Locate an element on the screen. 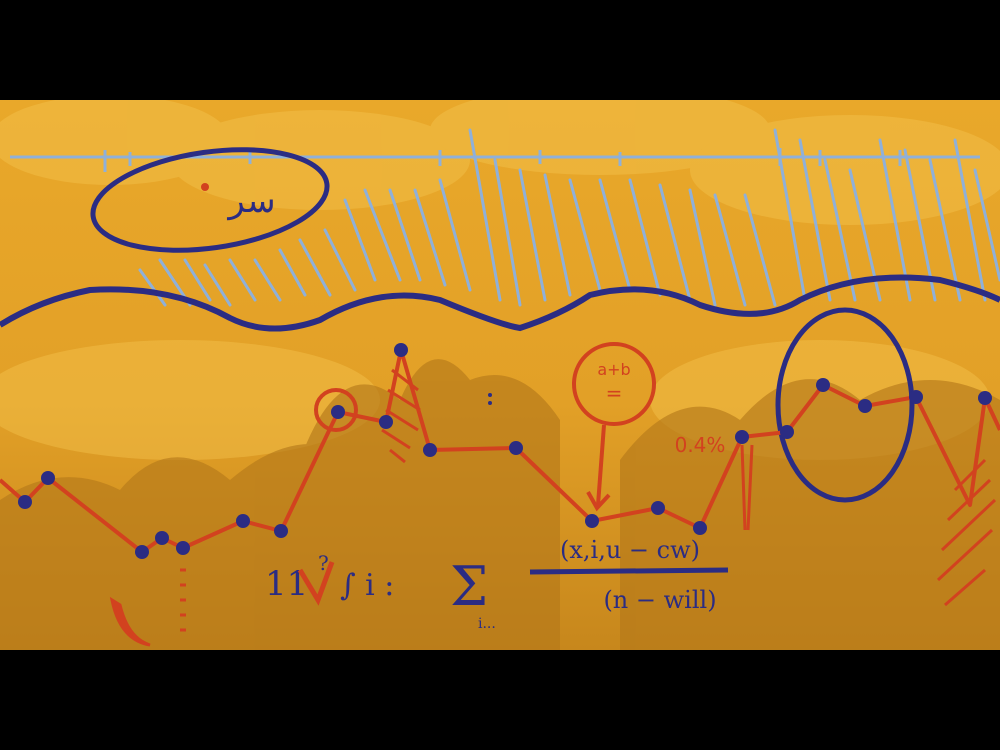 The image size is (1000, 750). arrow-down-icon is located at coordinates (598, 501).